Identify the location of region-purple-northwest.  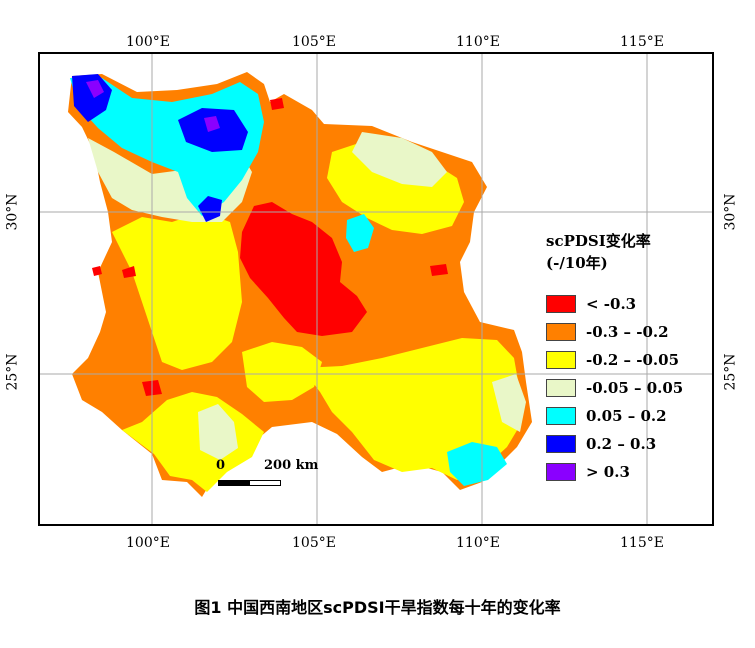
(95, 89).